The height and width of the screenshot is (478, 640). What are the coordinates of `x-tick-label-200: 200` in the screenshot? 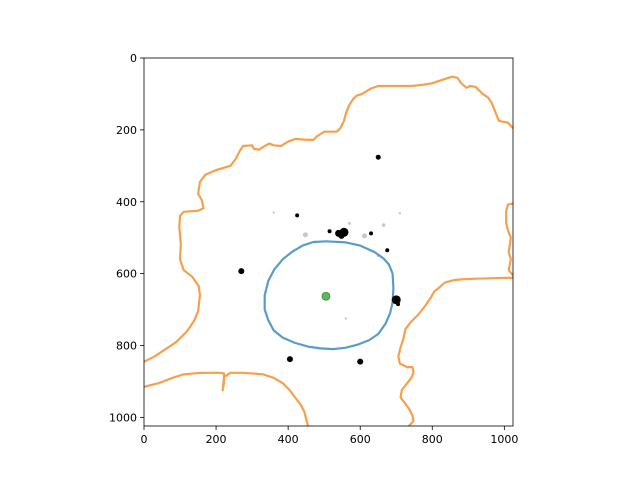 It's located at (216, 439).